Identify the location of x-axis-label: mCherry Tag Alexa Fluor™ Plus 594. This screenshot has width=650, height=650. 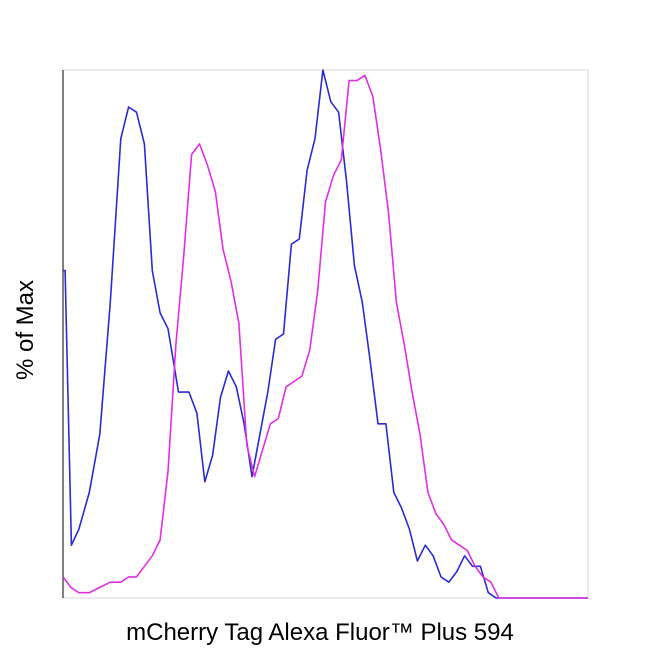
(320, 632).